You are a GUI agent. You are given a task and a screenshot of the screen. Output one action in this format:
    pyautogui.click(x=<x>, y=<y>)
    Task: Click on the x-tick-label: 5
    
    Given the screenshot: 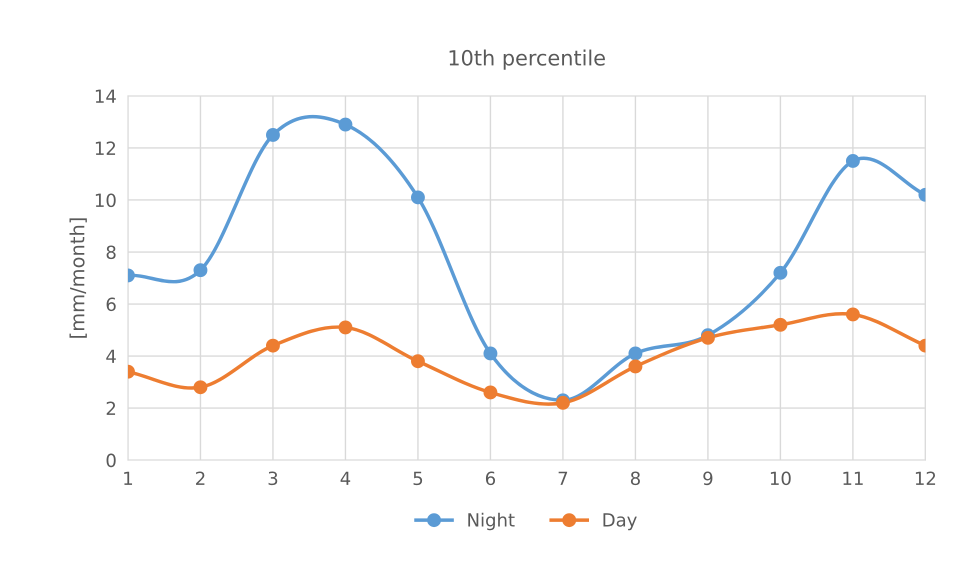 What is the action you would take?
    pyautogui.click(x=418, y=479)
    